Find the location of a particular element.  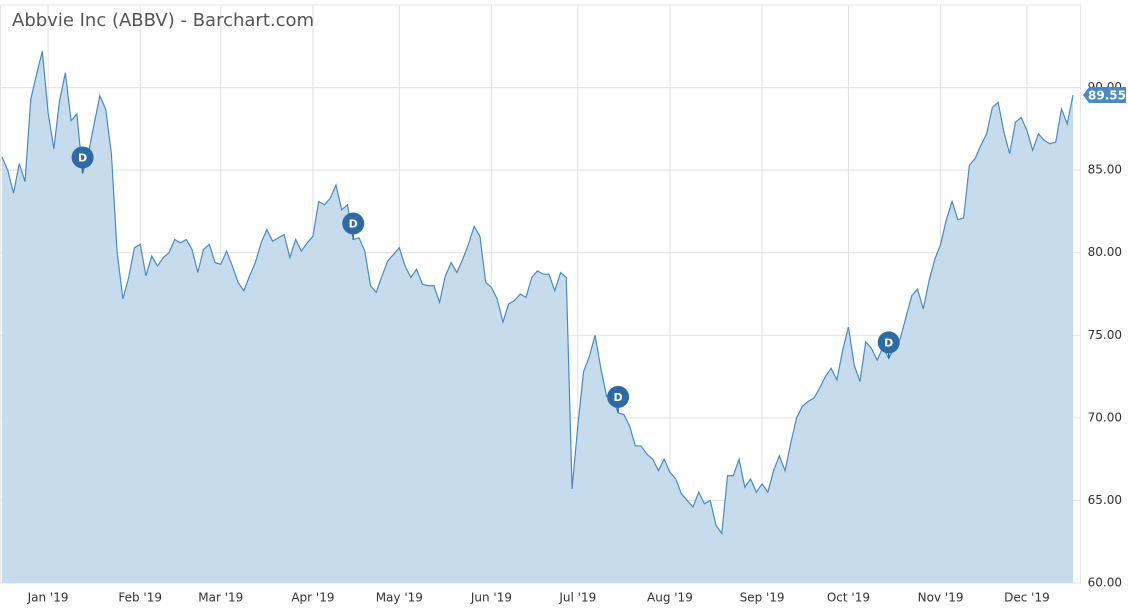

y-tick-label: 70.00 is located at coordinates (1105, 417).